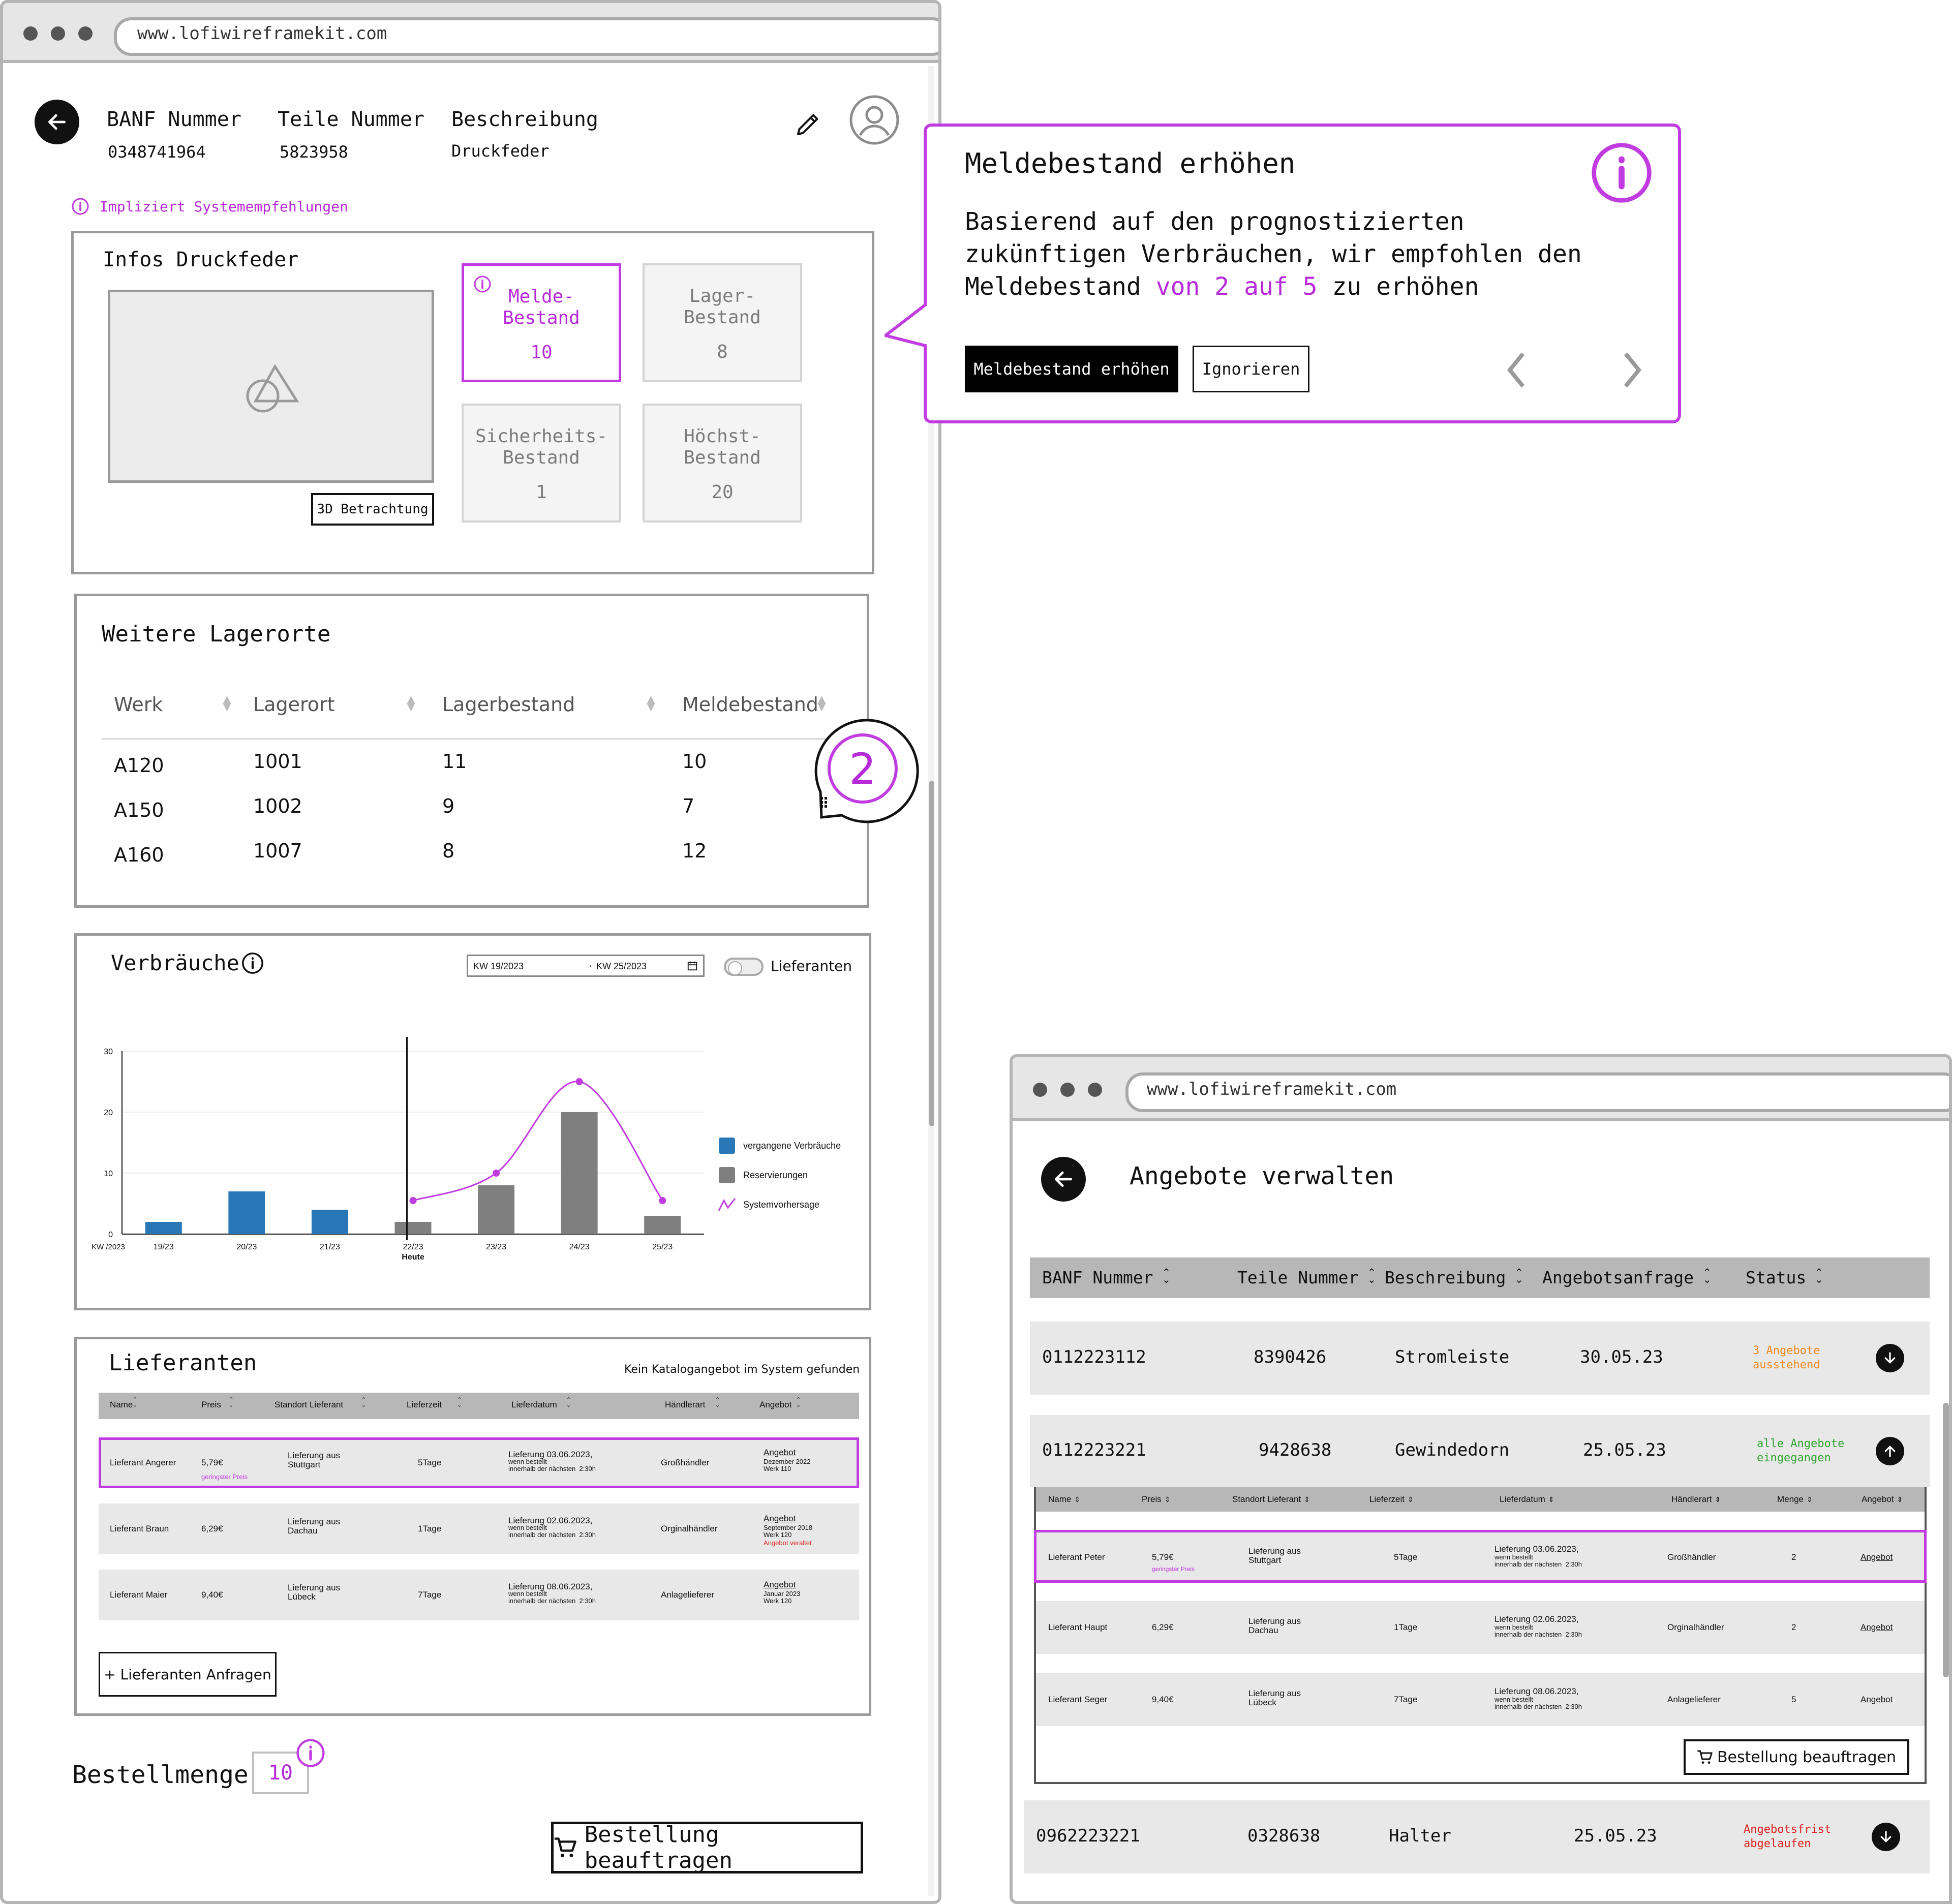 The image size is (1952, 1904). Describe the element at coordinates (565, 1847) in the screenshot. I see `cart-icon` at that location.